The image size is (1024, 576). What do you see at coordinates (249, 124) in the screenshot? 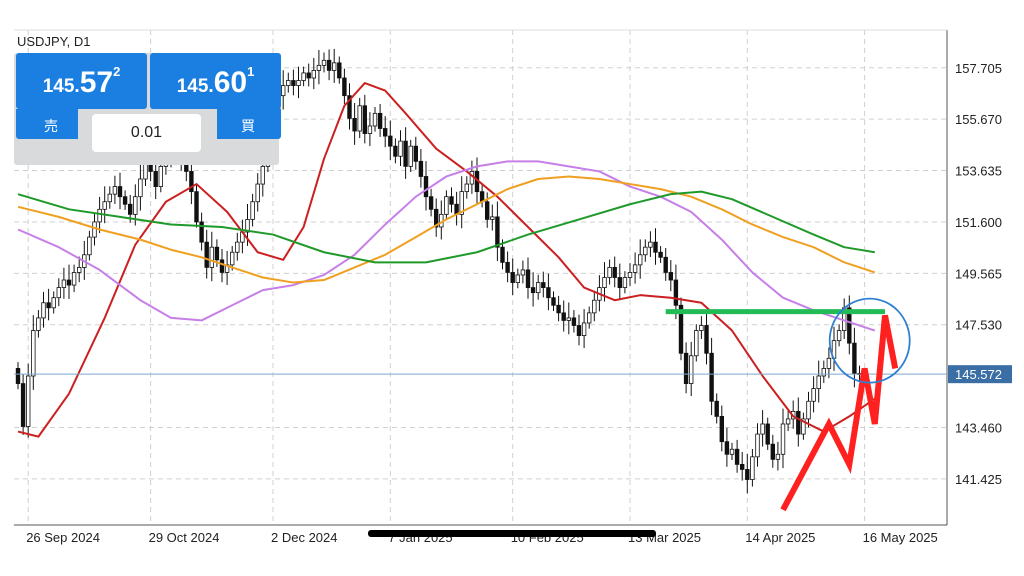
I see `buy-label-area: 買` at bounding box center [249, 124].